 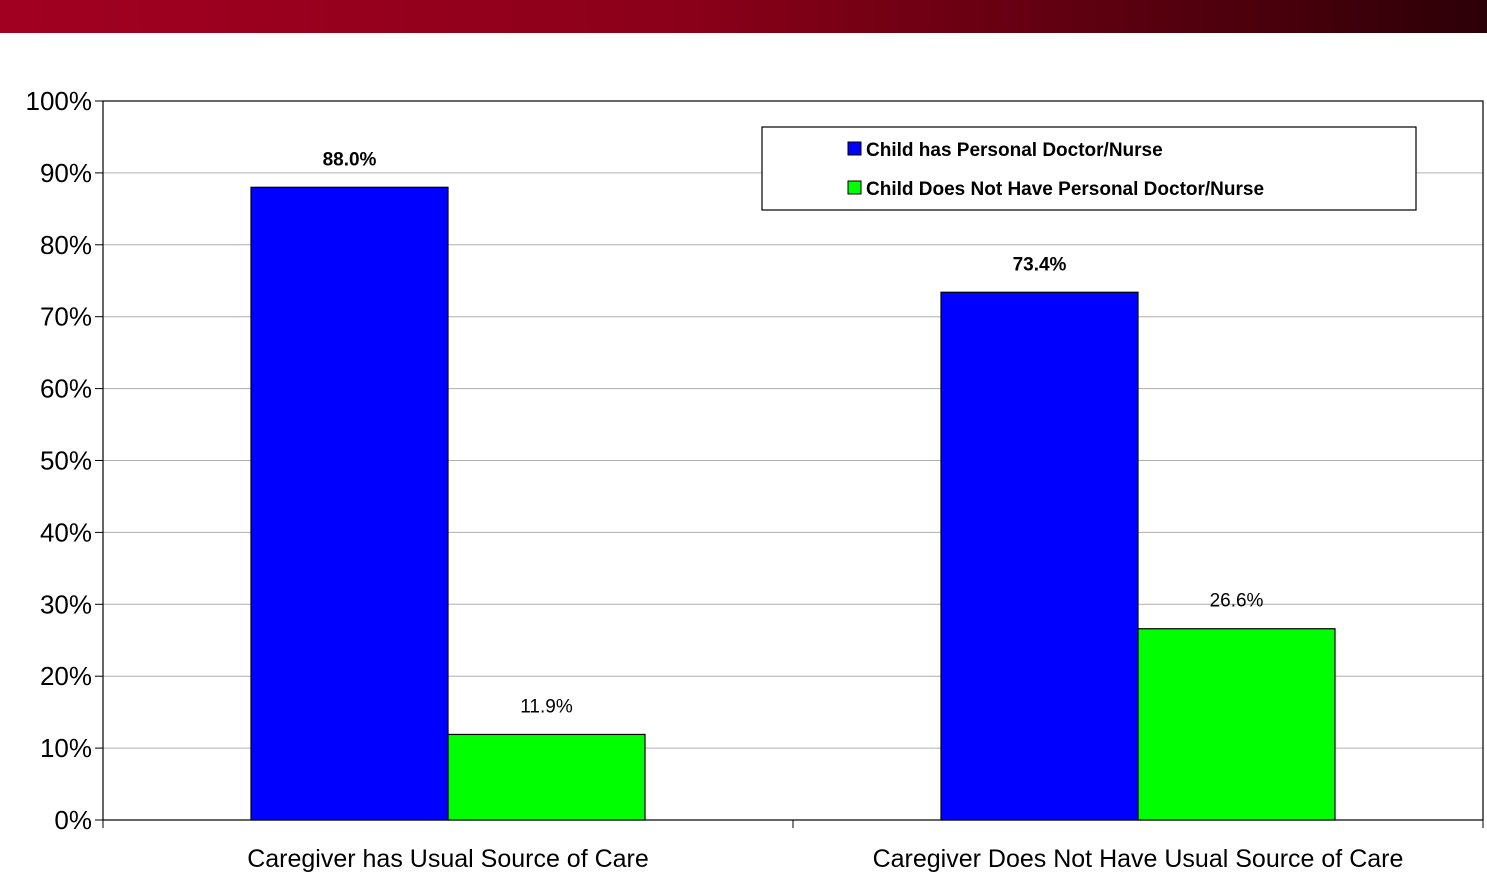 I want to click on y-axis: 0% 10% 20% 30% 40% 50% 60% 70% 80% 90% 100%, so click(x=64, y=460).